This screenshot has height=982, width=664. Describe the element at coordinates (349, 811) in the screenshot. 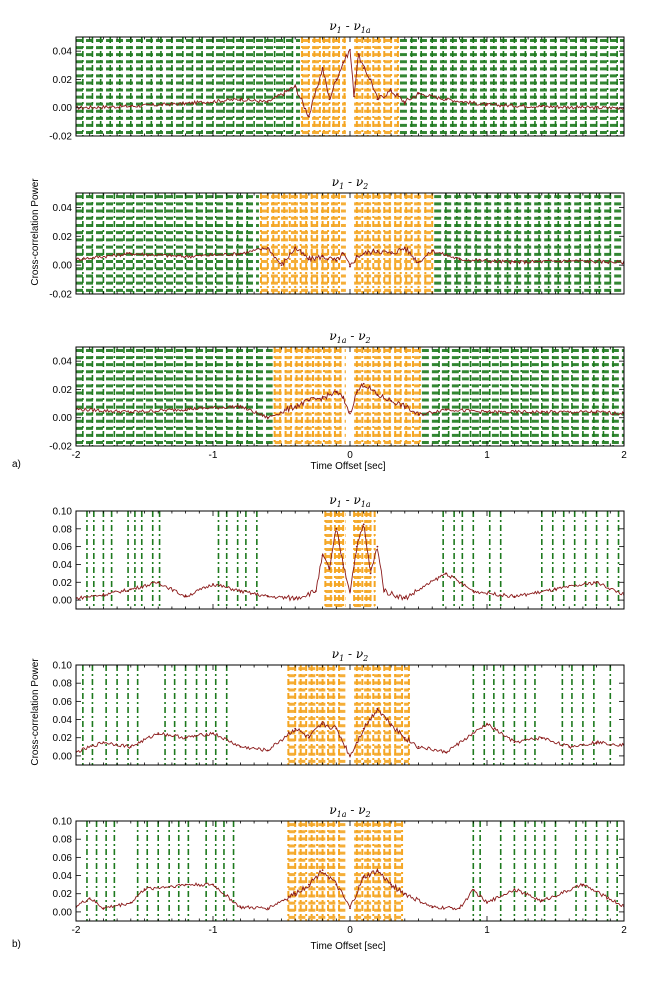

I see `chart-title: ν1a - ν2` at that location.